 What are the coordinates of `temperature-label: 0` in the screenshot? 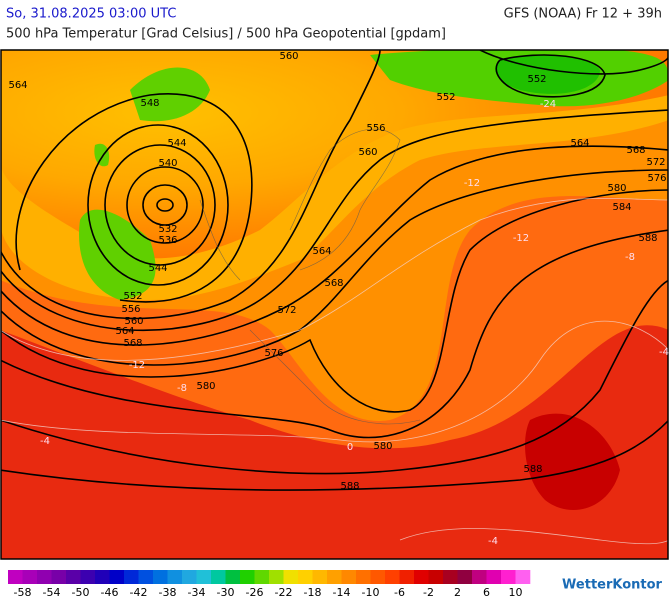 It's located at (350, 447).